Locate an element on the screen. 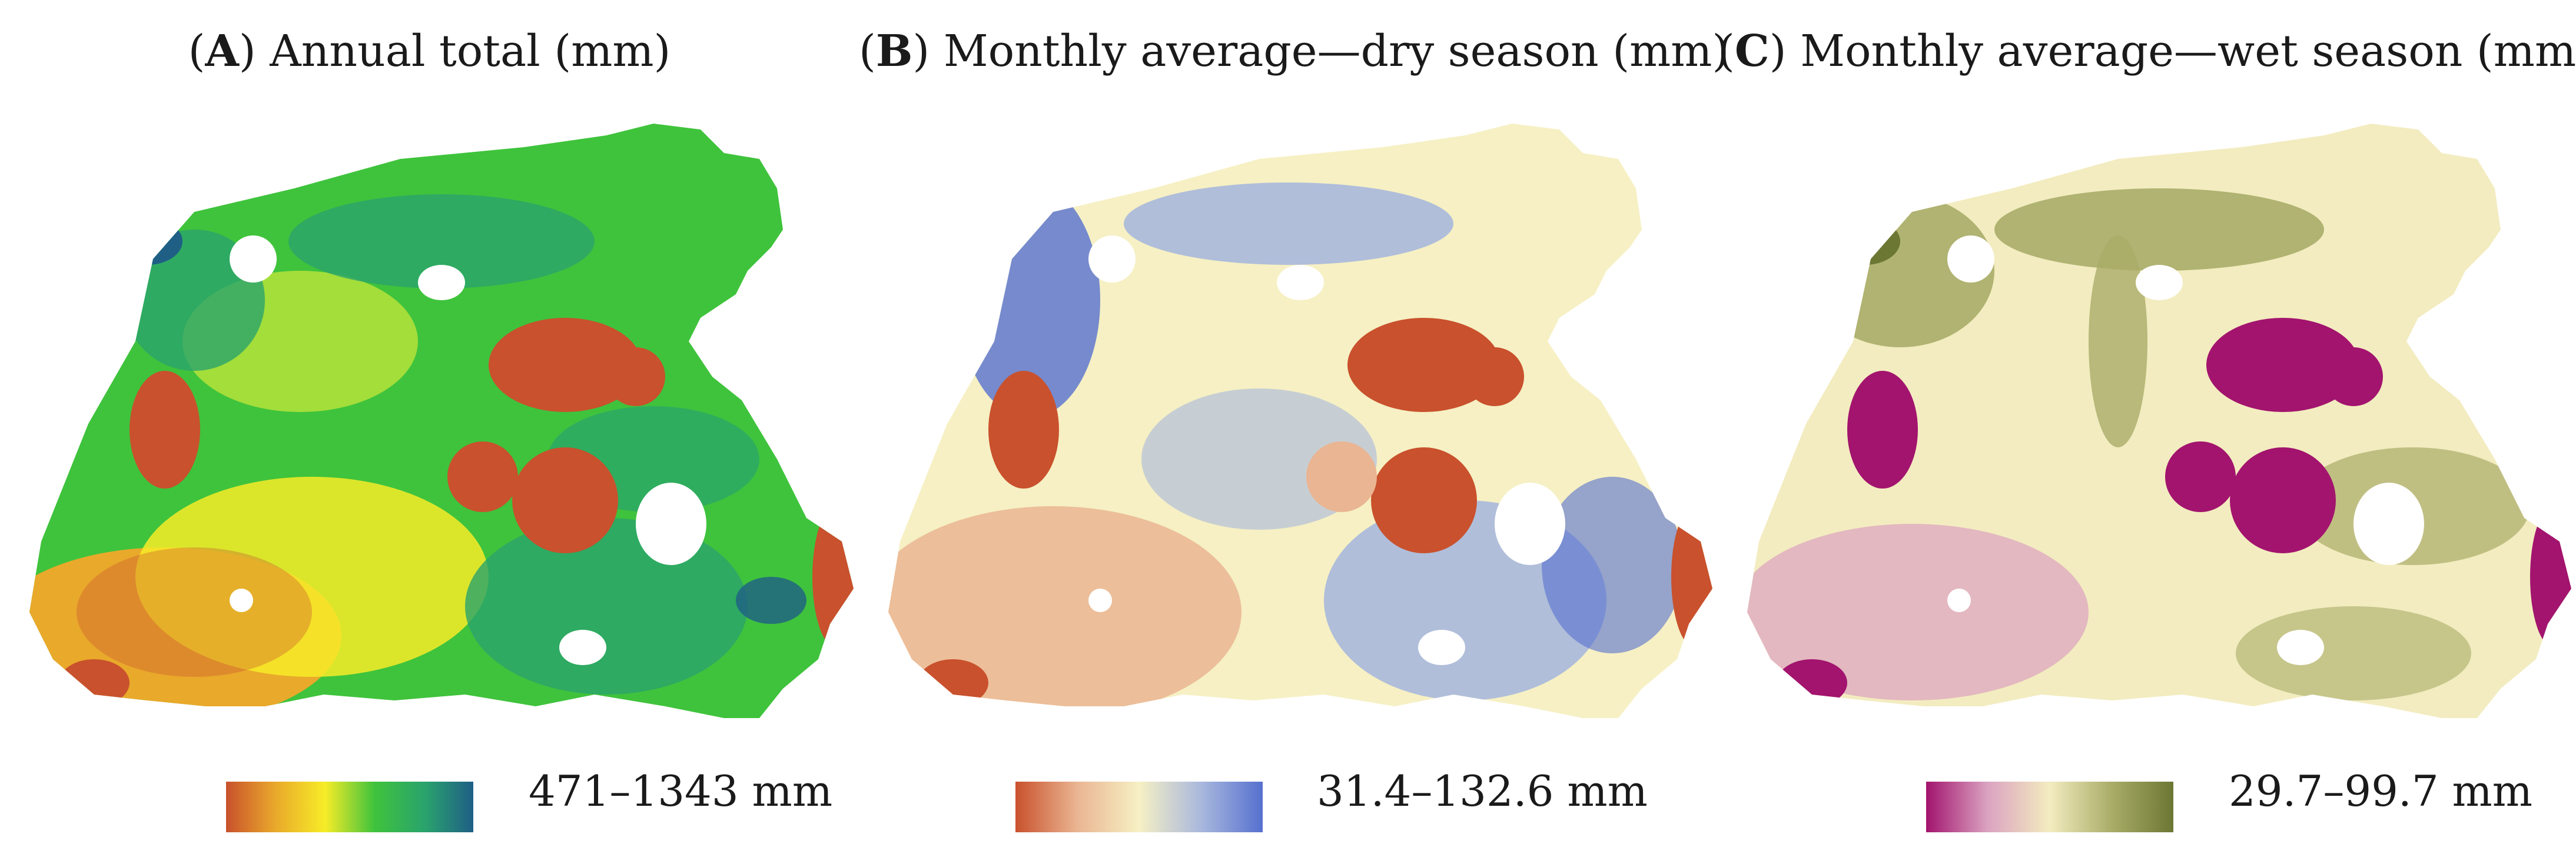 The image size is (2576, 857). panel-letter: A is located at coordinates (222, 51).